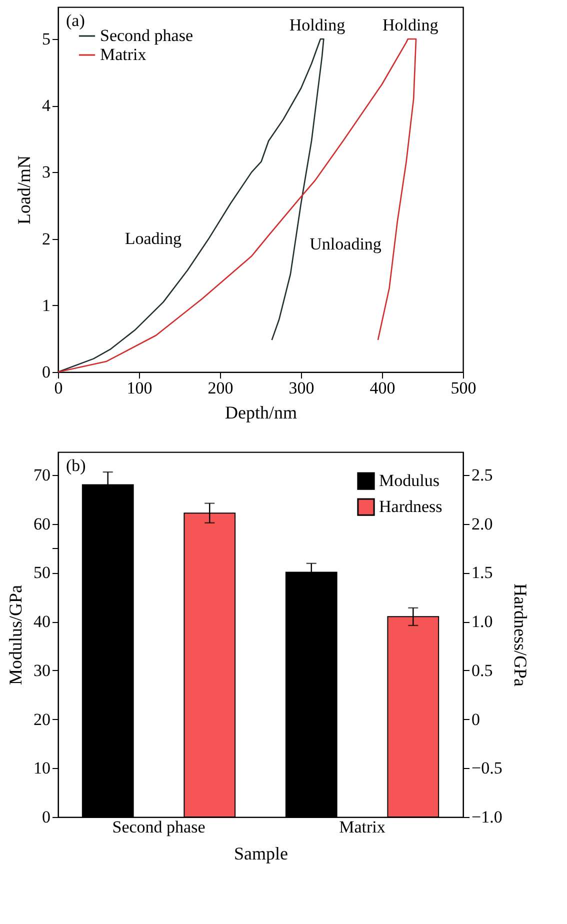 The height and width of the screenshot is (924, 567). What do you see at coordinates (147, 35) in the screenshot?
I see `legend-label: Second phase` at bounding box center [147, 35].